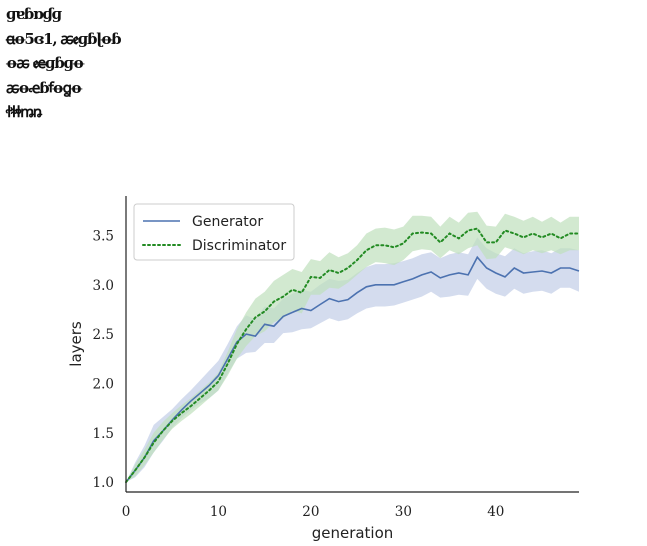  Describe the element at coordinates (239, 246) in the screenshot. I see `legend-label-discriminator: Discriminator` at that location.